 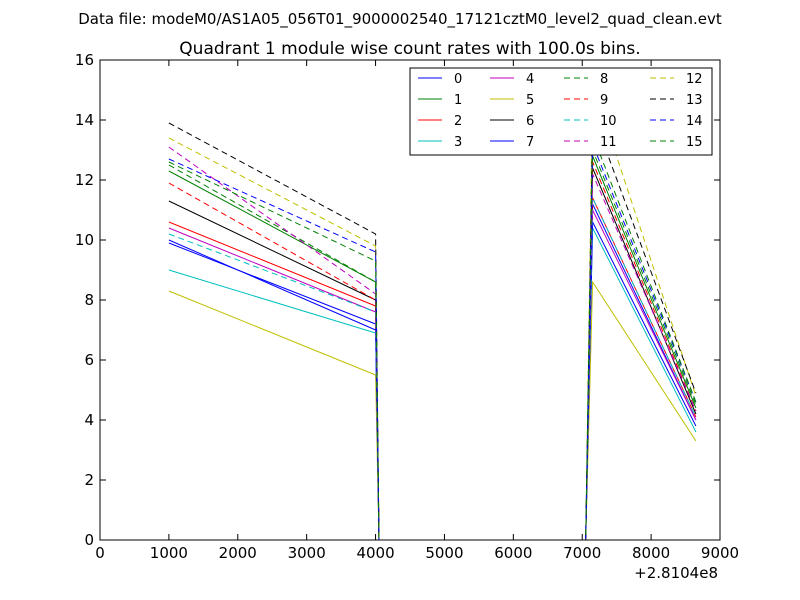 What do you see at coordinates (530, 79) in the screenshot?
I see `legend-label-4: 4` at bounding box center [530, 79].